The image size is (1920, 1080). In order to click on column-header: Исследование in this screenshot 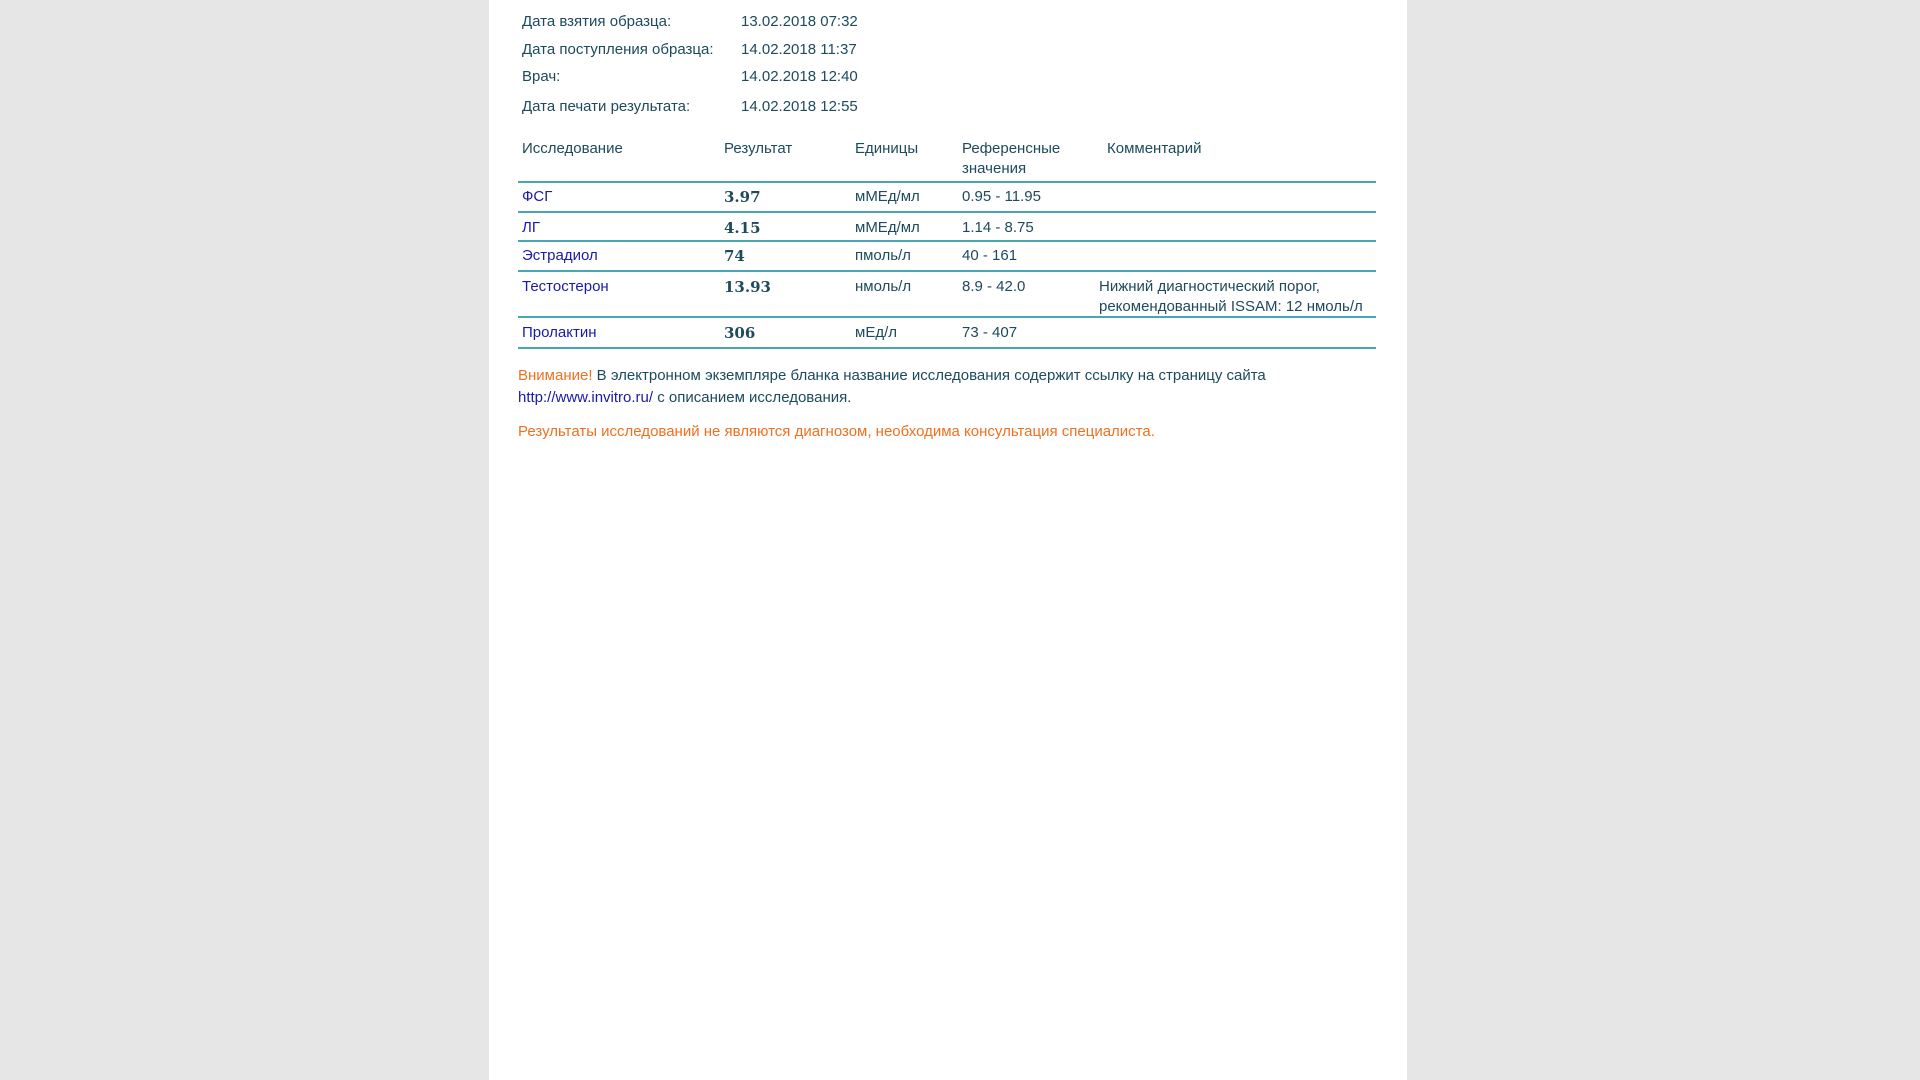, I will do `click(572, 148)`.